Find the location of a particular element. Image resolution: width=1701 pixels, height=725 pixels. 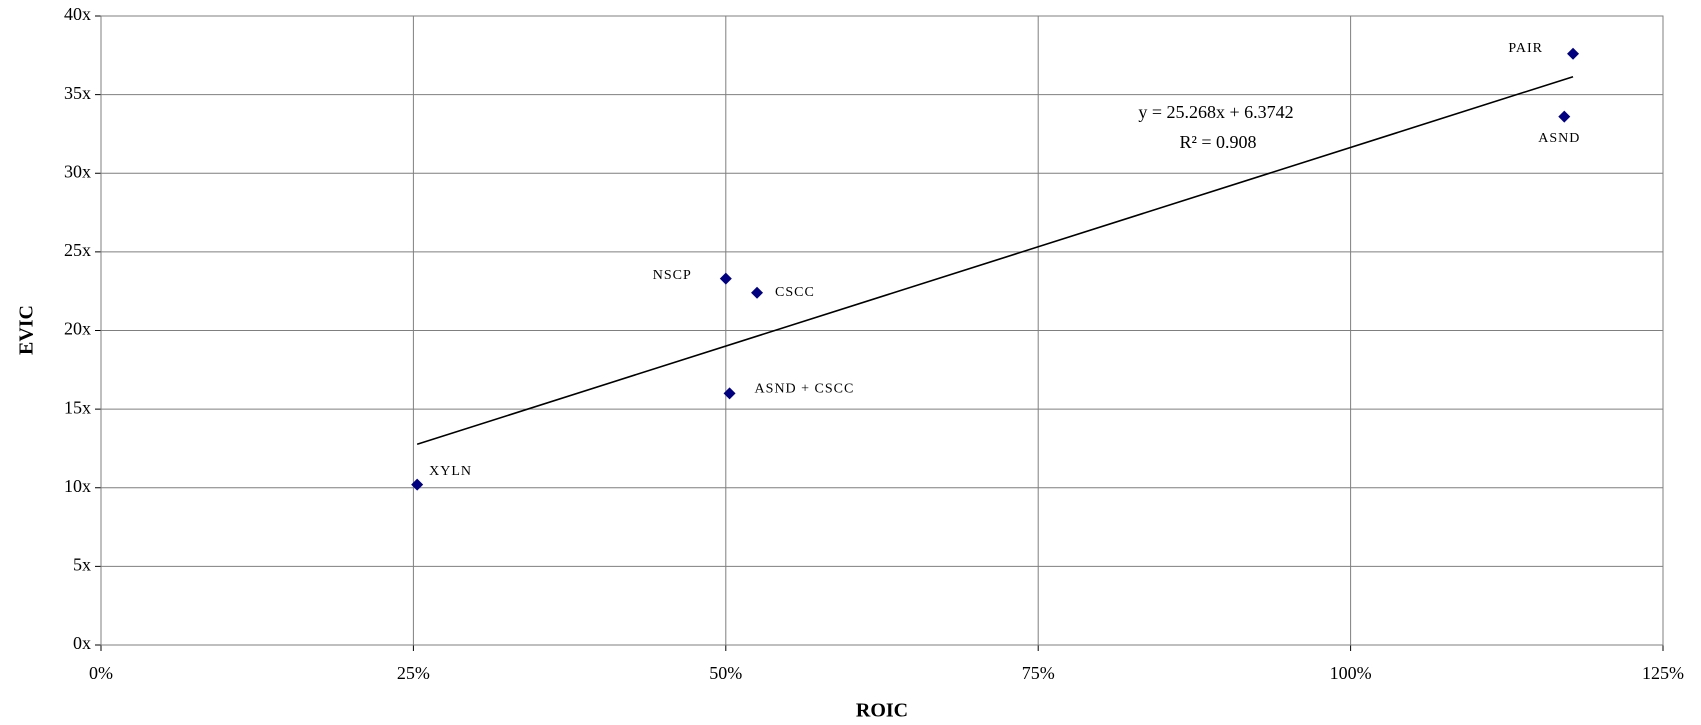

y-tick-label: 10x is located at coordinates (77, 486).